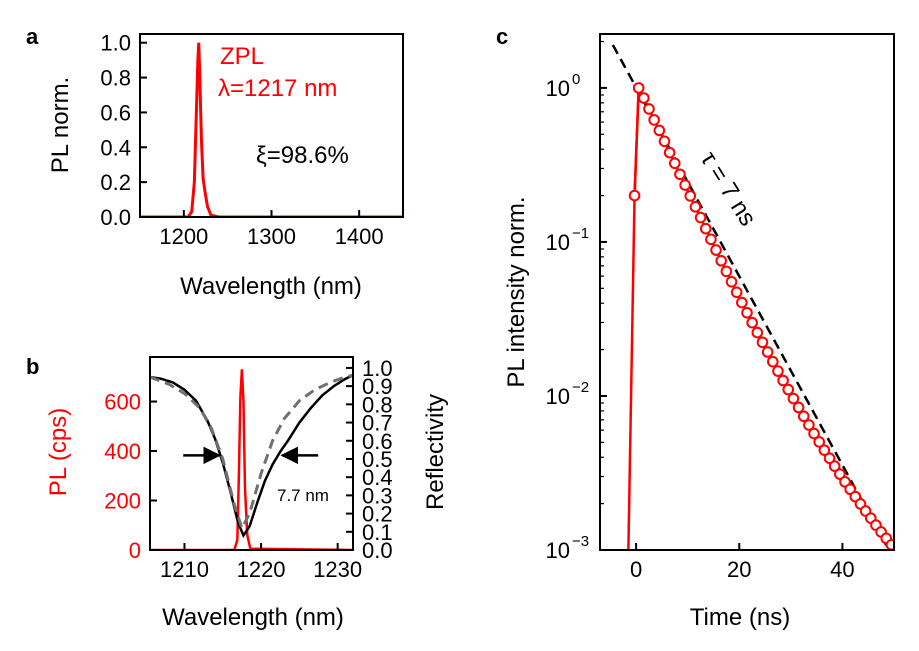 This screenshot has width=919, height=651. I want to click on panel-a-frame, so click(271, 125).